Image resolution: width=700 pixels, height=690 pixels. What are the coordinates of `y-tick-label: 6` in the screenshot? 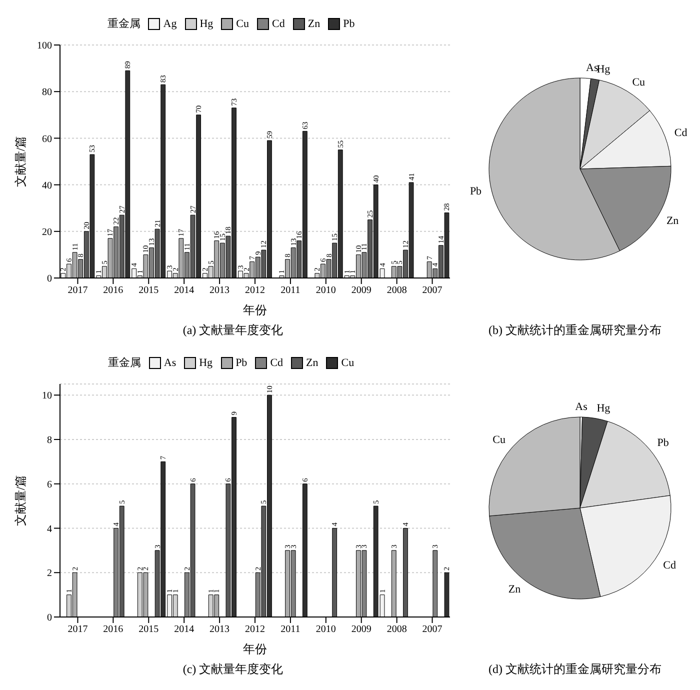 It's located at (49, 484).